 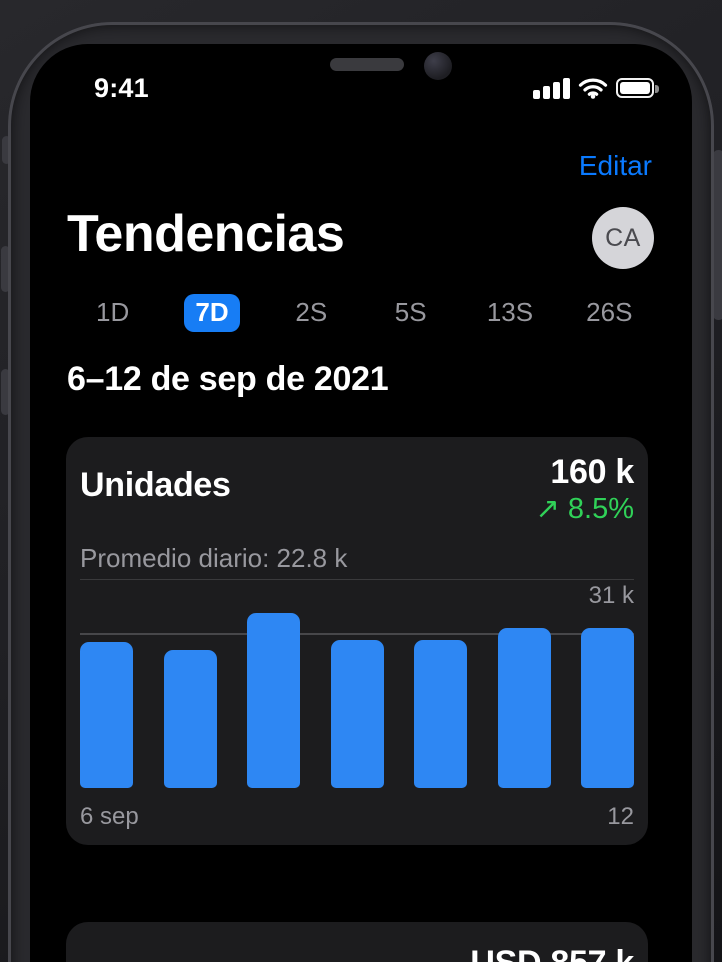 I want to click on trend-up-arrow-icon: ↗, so click(x=547, y=509).